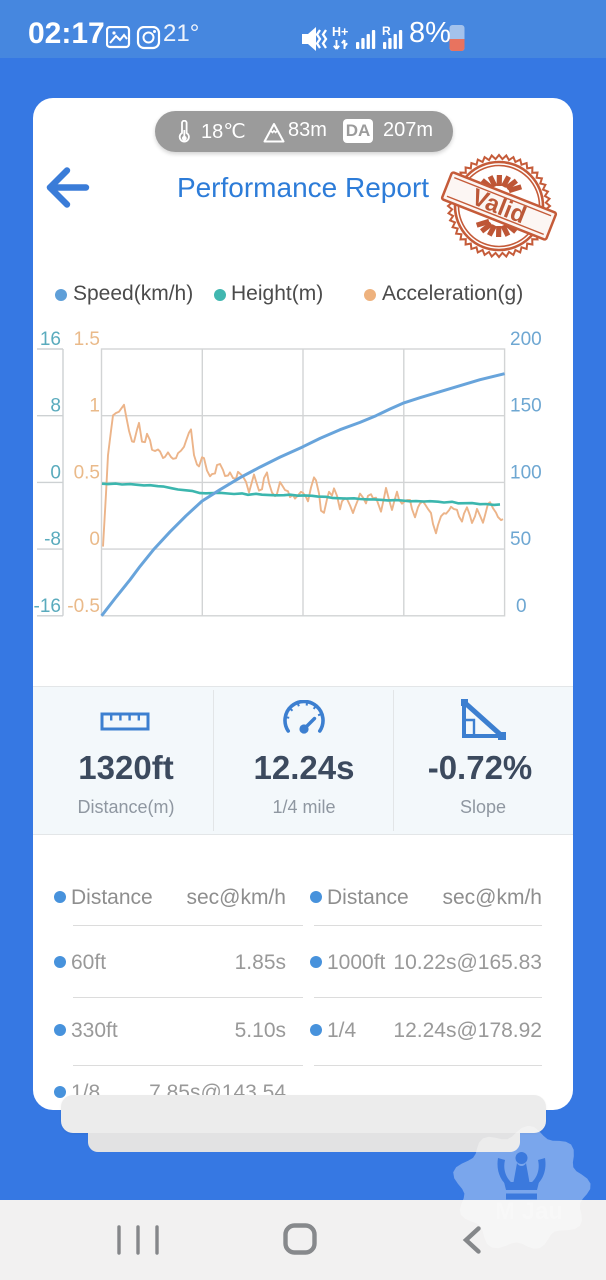 The image size is (606, 1280). What do you see at coordinates (50, 339) in the screenshot?
I see `svg-text: 16` at bounding box center [50, 339].